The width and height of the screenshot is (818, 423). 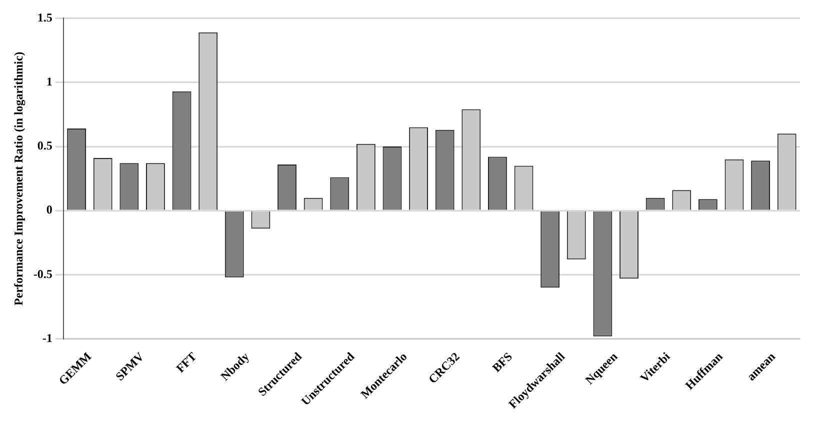 What do you see at coordinates (49, 81) in the screenshot?
I see `y-tick-label: 1` at bounding box center [49, 81].